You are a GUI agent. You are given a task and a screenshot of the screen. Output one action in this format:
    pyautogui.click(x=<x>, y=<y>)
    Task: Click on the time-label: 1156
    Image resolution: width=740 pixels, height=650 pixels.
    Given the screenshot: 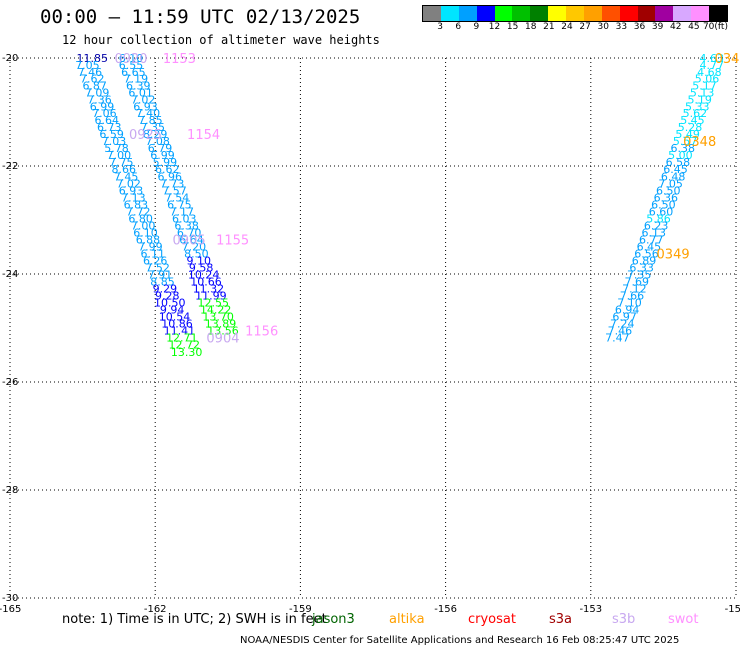 What is the action you would take?
    pyautogui.click(x=261, y=332)
    